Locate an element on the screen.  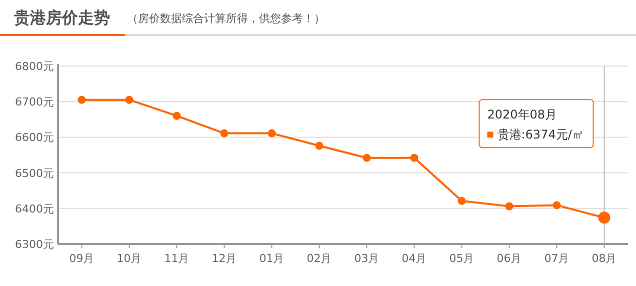
x-tick-label: 12月 is located at coordinates (224, 258).